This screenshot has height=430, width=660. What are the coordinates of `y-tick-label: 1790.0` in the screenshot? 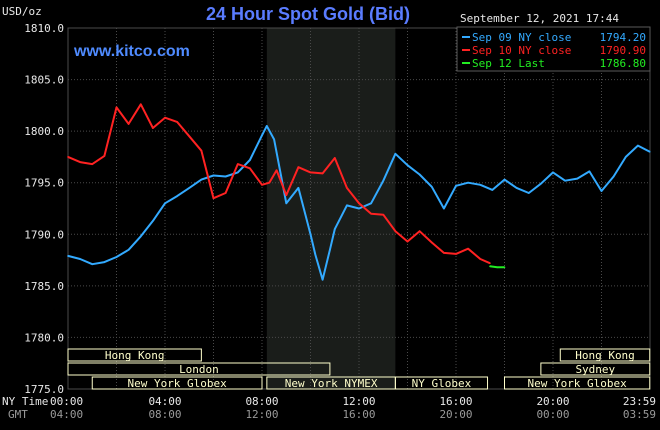 It's located at (44, 234).